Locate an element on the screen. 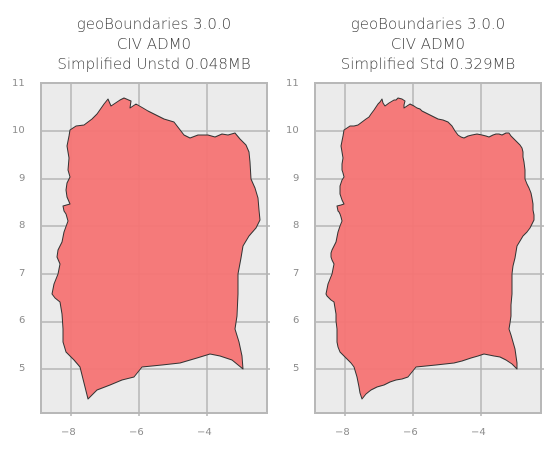  title-line-3: Simplified Std 0.329MB is located at coordinates (428, 64).